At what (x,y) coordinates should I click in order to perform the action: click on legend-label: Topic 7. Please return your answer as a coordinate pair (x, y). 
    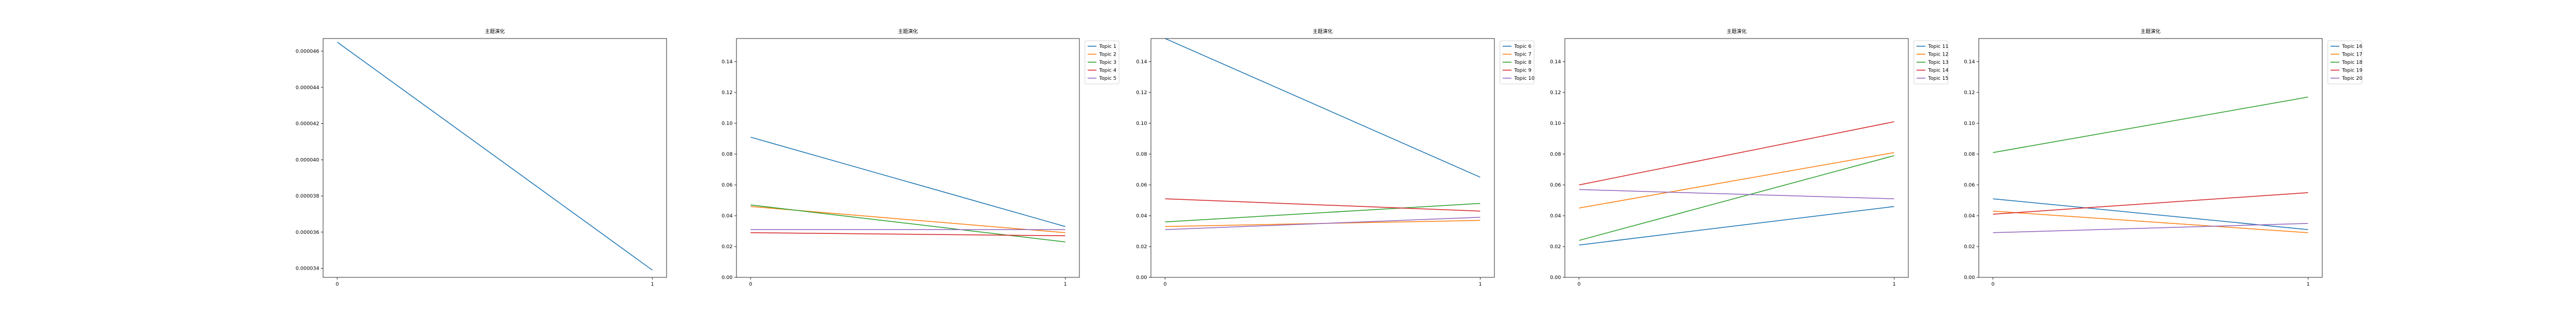
    Looking at the image, I should click on (1522, 55).